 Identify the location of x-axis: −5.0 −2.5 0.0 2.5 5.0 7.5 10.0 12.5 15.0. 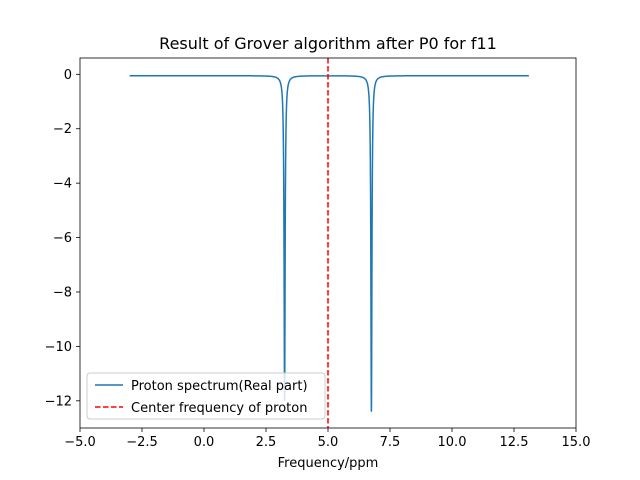
(327, 439).